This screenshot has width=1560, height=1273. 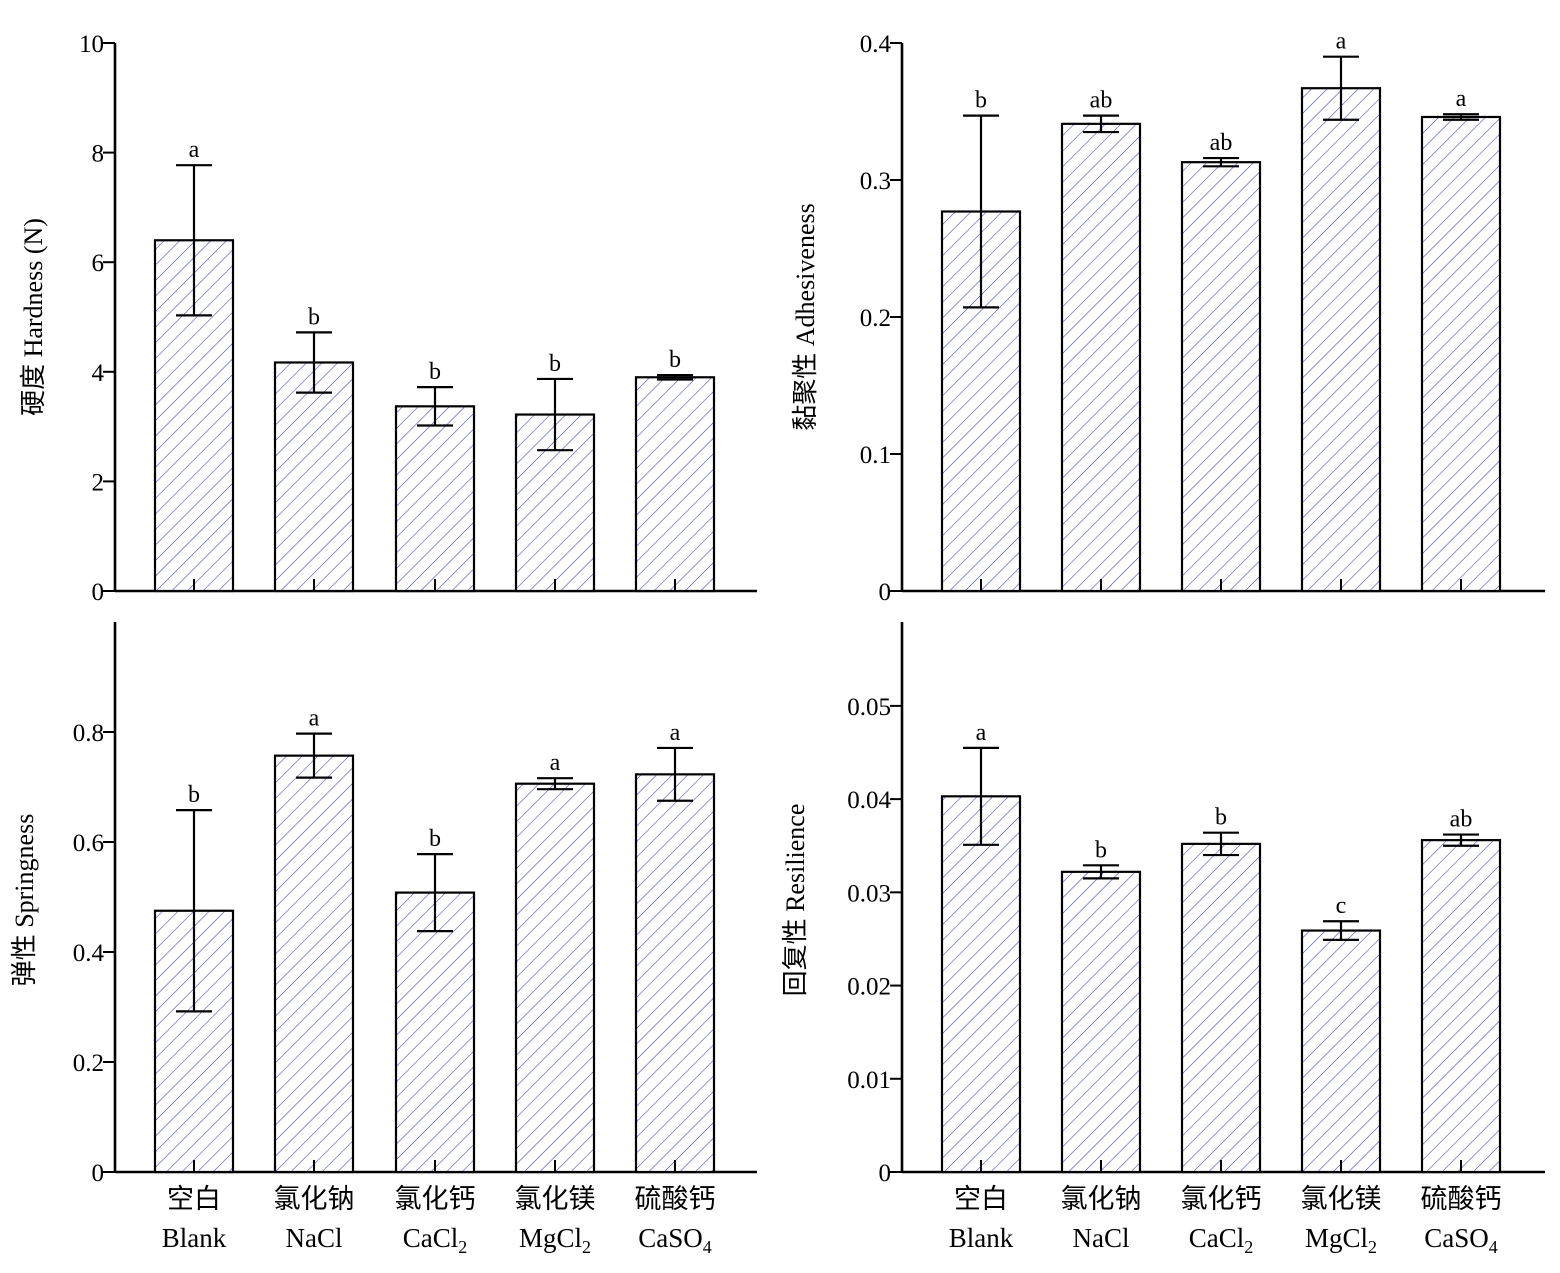 What do you see at coordinates (98, 263) in the screenshot?
I see `y-tick-label: 6` at bounding box center [98, 263].